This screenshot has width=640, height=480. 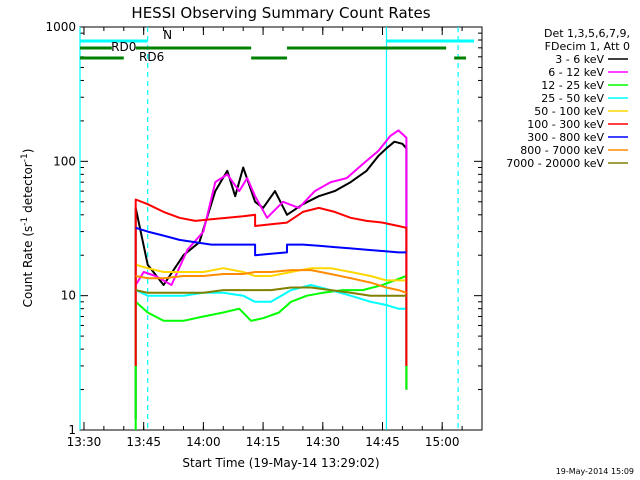 What do you see at coordinates (562, 150) in the screenshot?
I see `legend-label: 800 - 7000 keV` at bounding box center [562, 150].